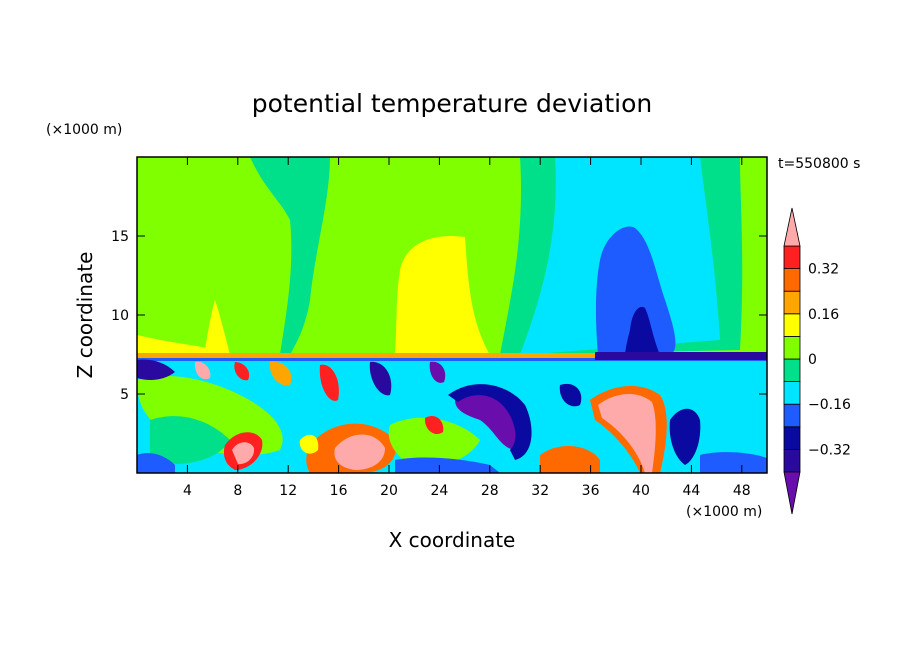 This screenshot has height=654, width=904. Describe the element at coordinates (85, 315) in the screenshot. I see `y-axis-label: Z coordinate` at that location.